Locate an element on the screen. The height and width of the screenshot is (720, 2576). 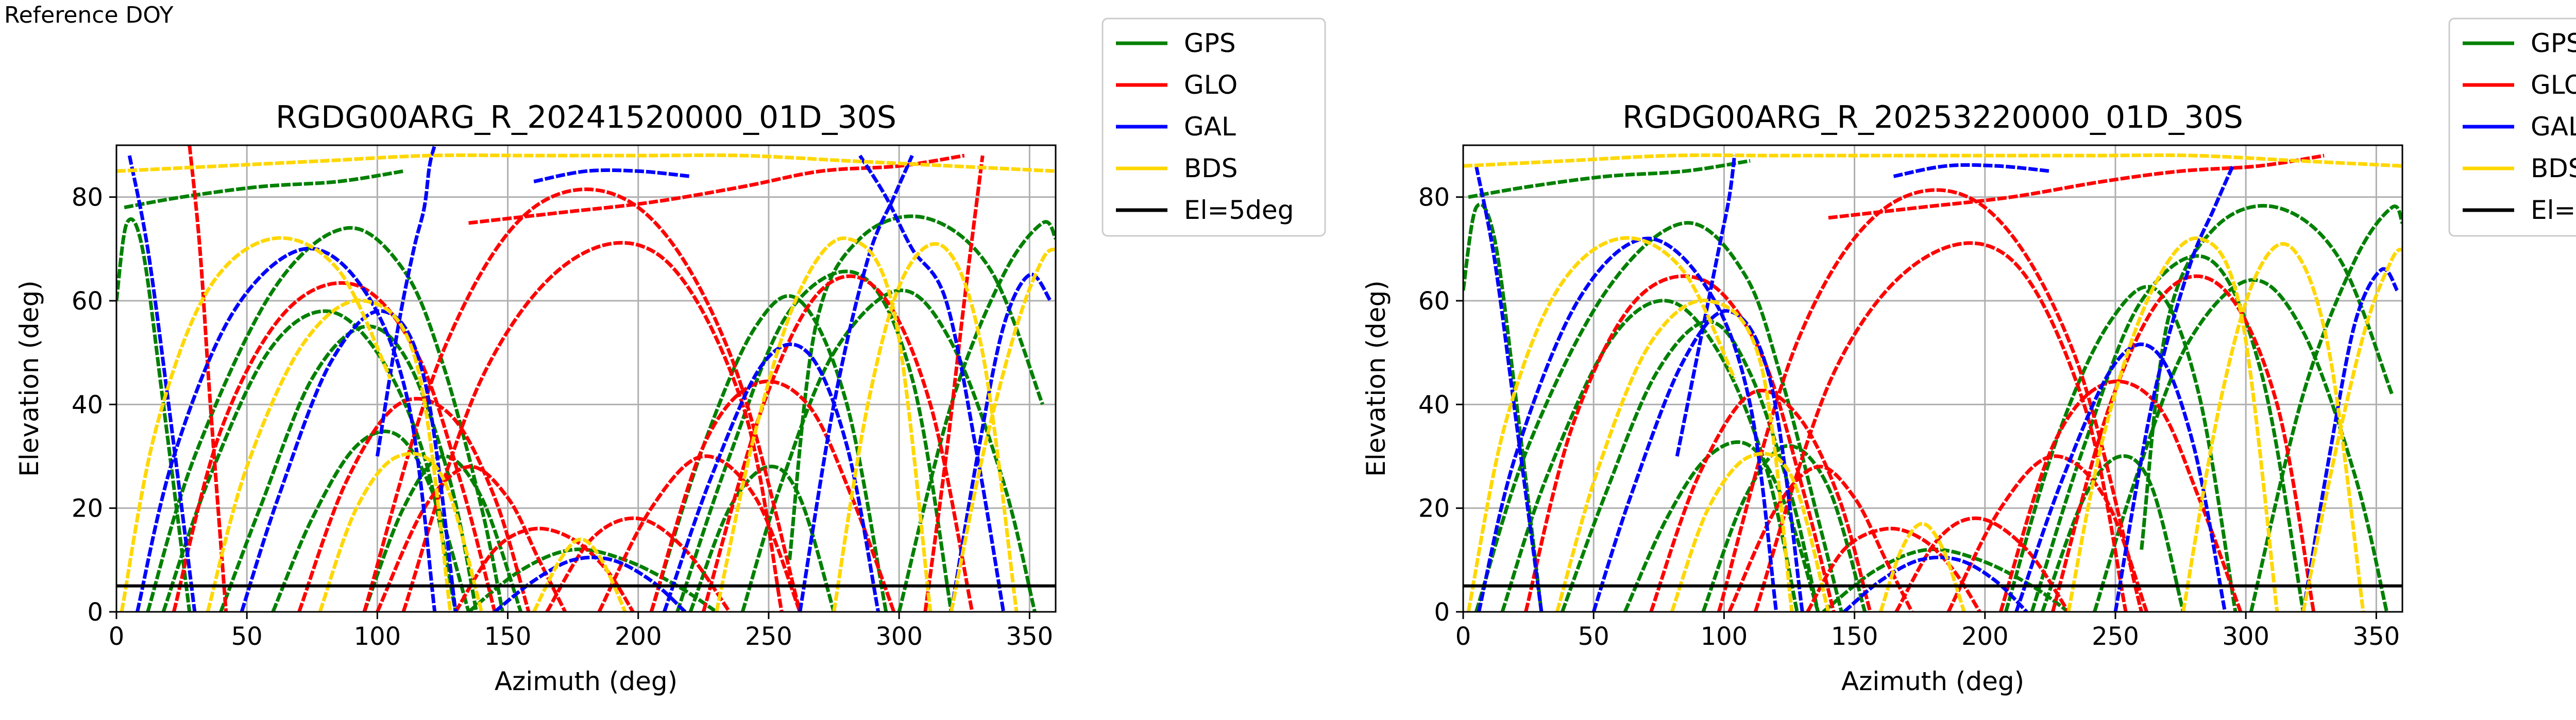
legend-label: BDS is located at coordinates (2553, 168).